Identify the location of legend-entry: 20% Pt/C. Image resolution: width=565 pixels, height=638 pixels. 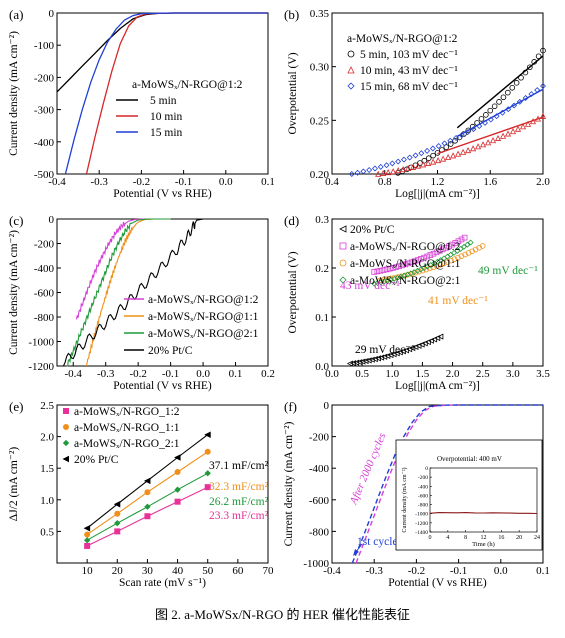
(170, 351).